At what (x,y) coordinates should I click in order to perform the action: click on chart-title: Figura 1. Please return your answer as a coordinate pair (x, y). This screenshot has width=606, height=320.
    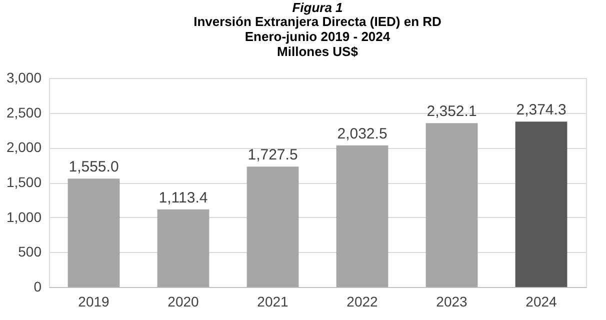
    Looking at the image, I should click on (317, 7).